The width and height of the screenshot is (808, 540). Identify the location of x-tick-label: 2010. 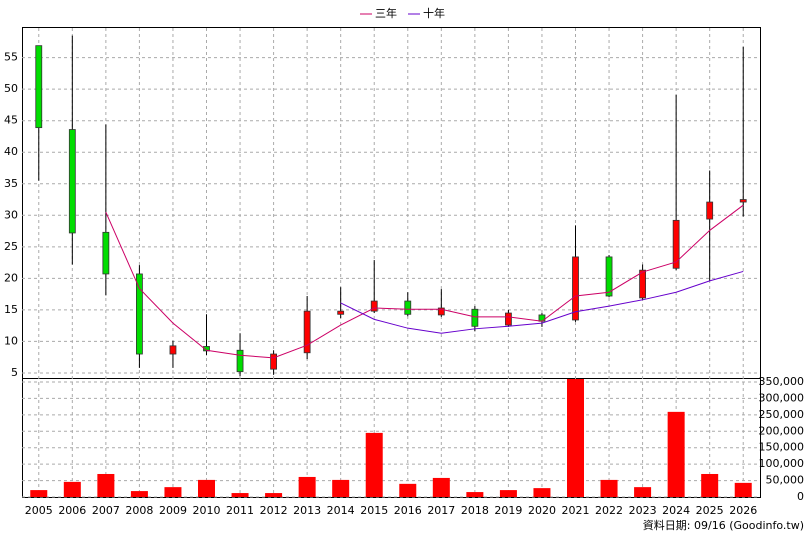
(207, 510).